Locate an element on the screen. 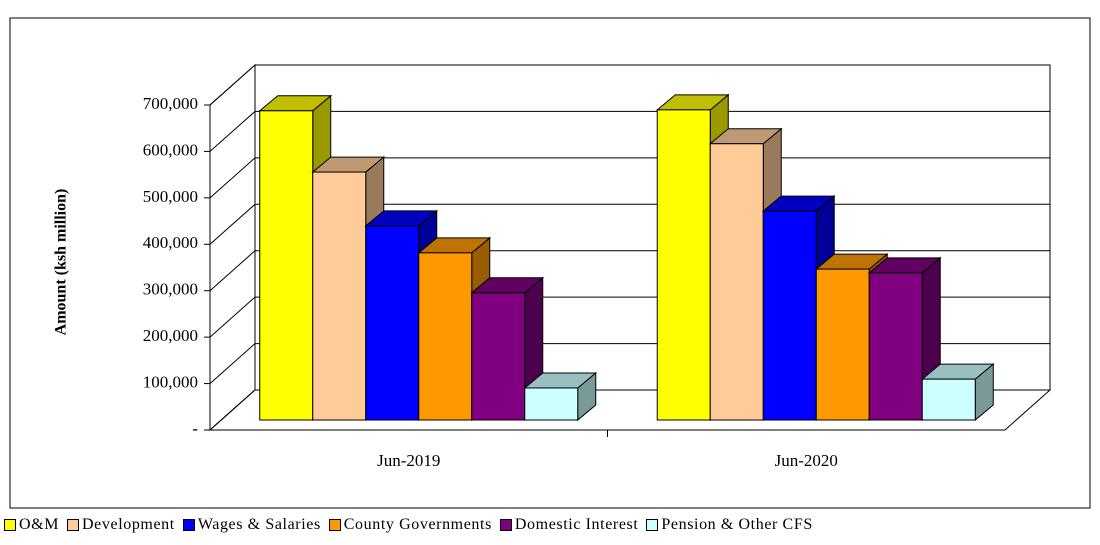 This screenshot has height=545, width=1100. y-tick-label: 300,000 is located at coordinates (170, 289).